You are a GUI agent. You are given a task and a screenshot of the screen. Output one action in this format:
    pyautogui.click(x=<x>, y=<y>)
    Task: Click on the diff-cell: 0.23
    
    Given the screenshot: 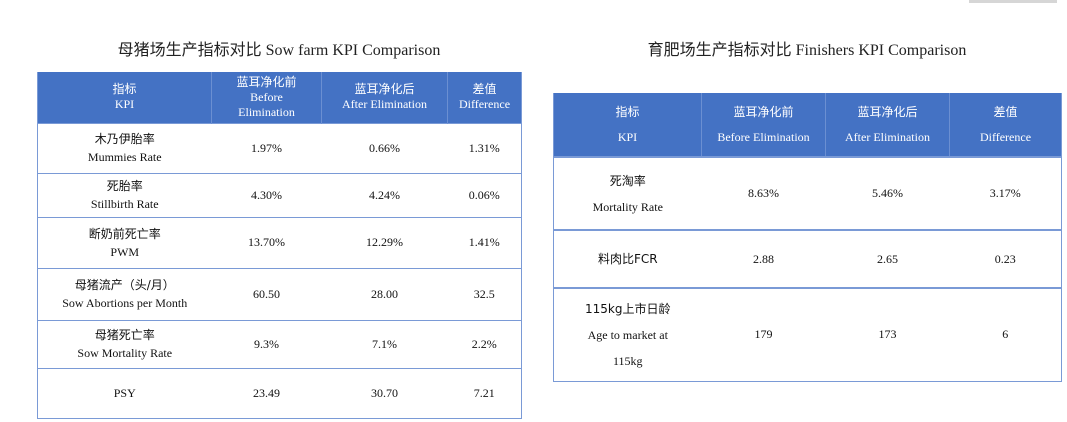 What is the action you would take?
    pyautogui.click(x=1005, y=258)
    